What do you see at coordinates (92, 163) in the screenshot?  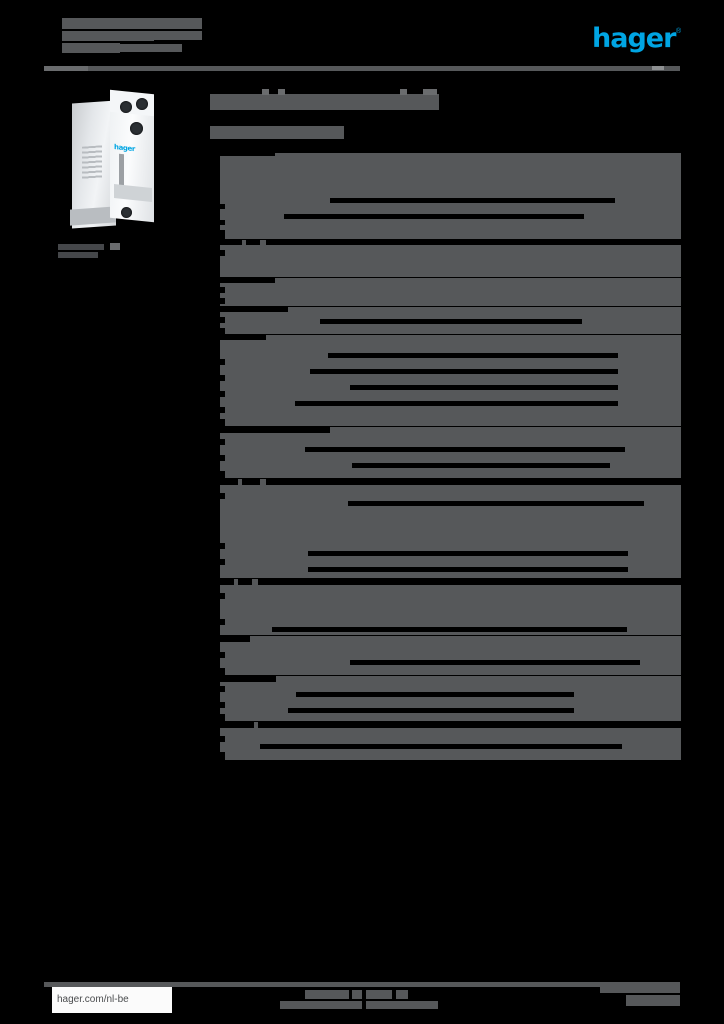 I see `device-vent-stripes` at bounding box center [92, 163].